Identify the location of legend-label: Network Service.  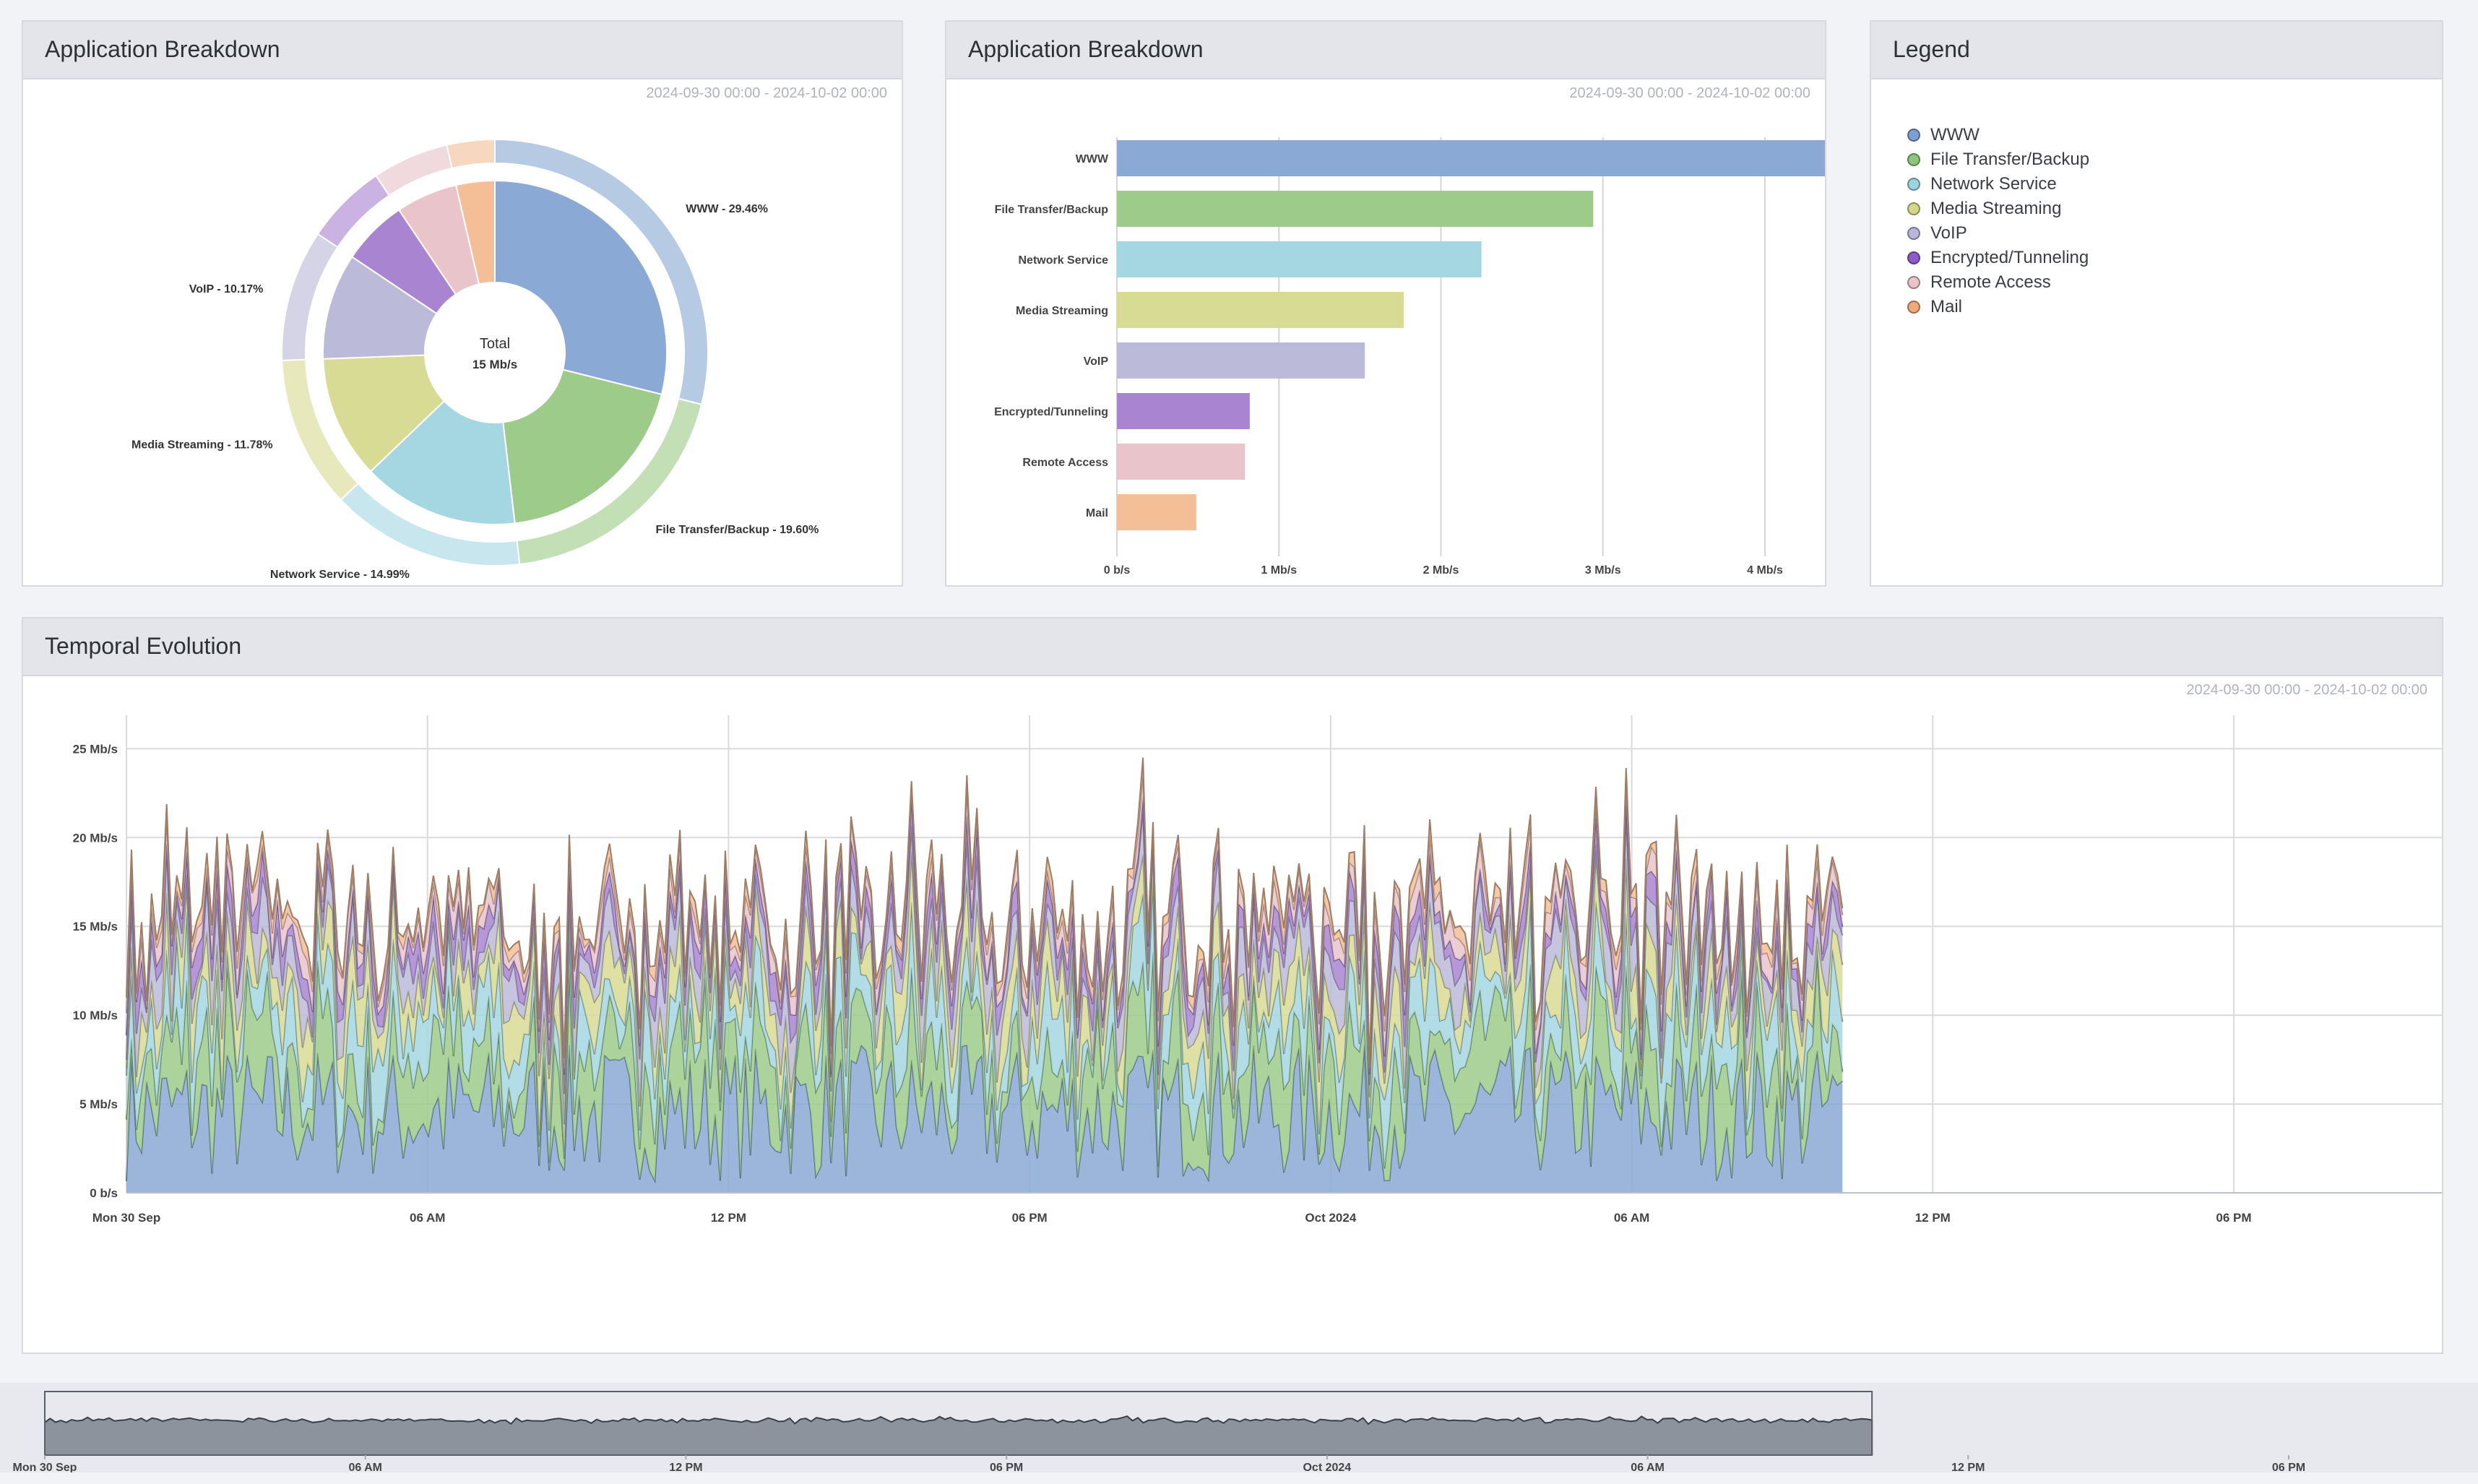
(1993, 184).